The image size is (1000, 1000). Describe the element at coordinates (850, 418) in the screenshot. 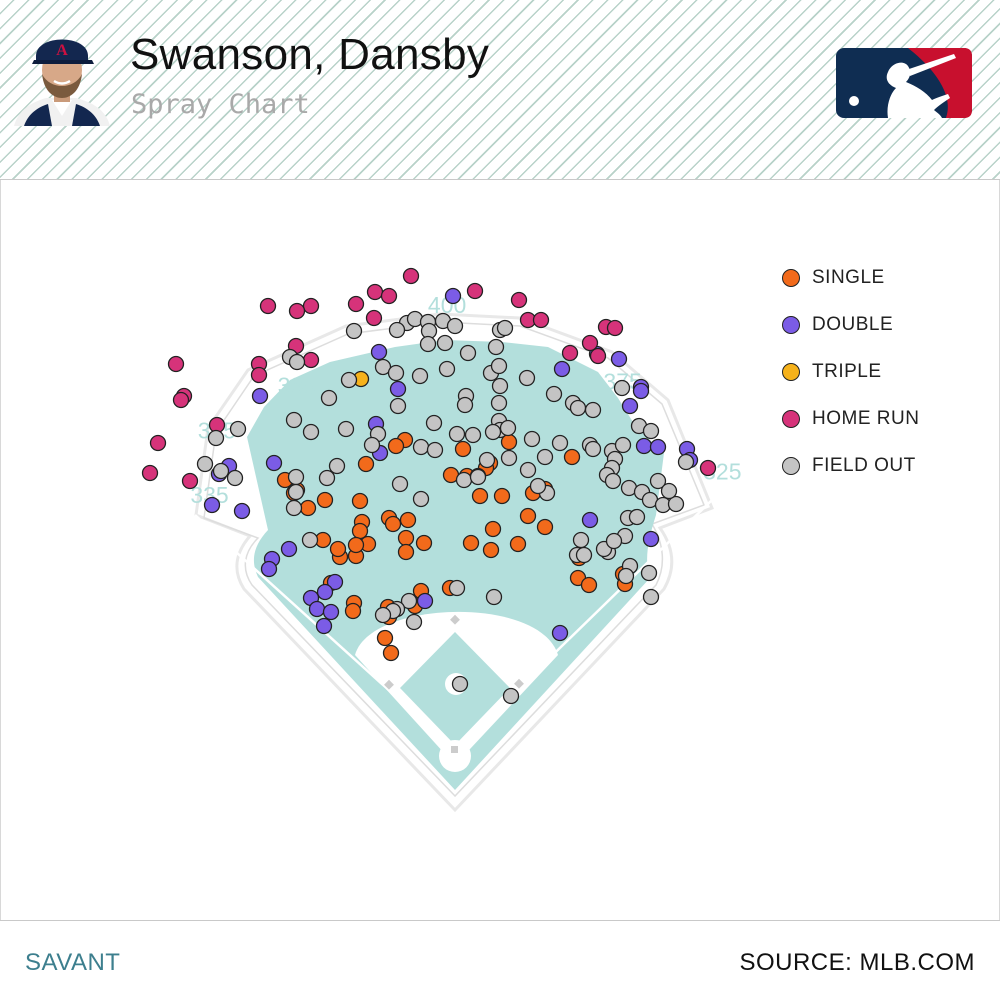

I see `legend-item-home-run: HOME RUN` at that location.